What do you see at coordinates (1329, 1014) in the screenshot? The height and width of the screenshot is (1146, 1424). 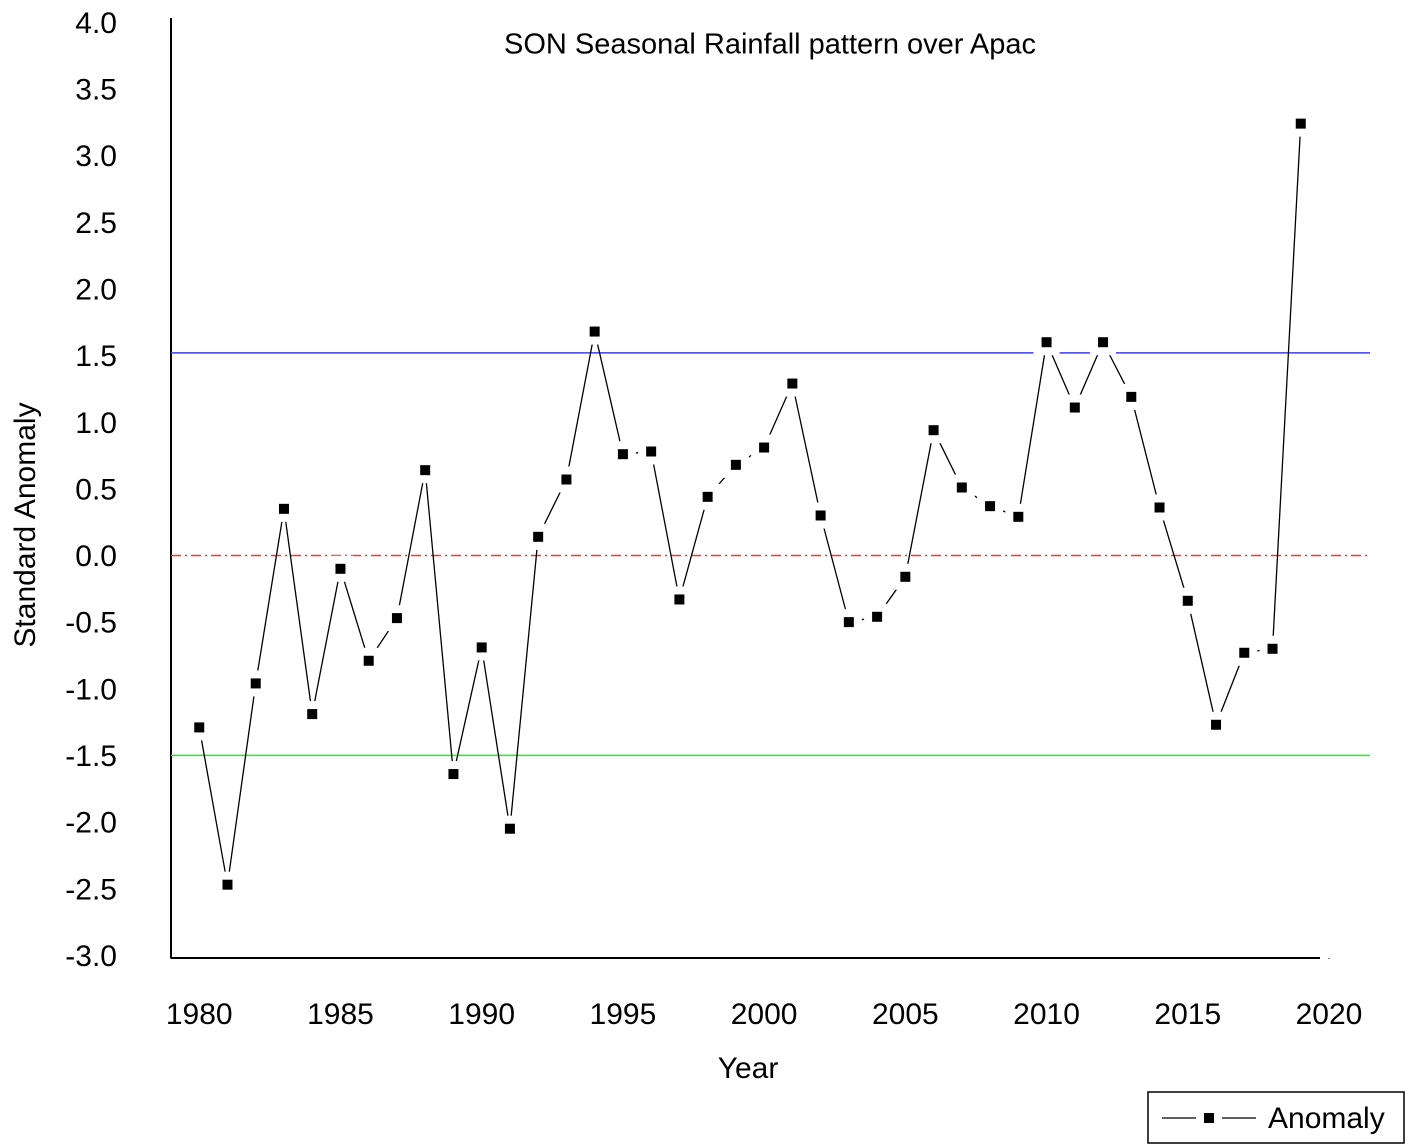 I see `x-tick-label: 2020` at bounding box center [1329, 1014].